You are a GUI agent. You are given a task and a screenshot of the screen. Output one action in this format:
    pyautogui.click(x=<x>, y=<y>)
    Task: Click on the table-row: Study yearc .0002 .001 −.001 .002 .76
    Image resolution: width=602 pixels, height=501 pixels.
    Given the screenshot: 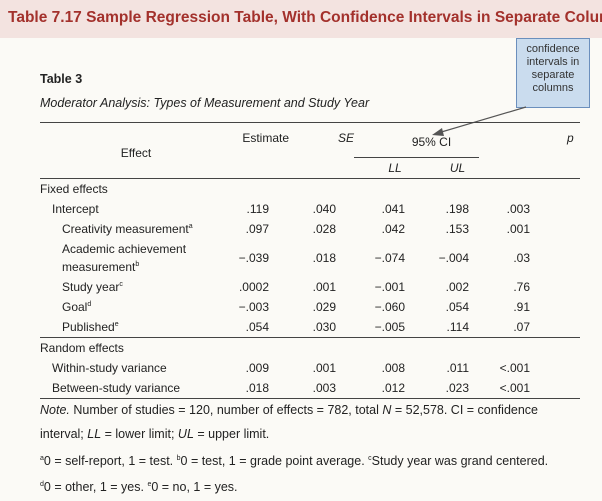 What is the action you would take?
    pyautogui.click(x=310, y=287)
    